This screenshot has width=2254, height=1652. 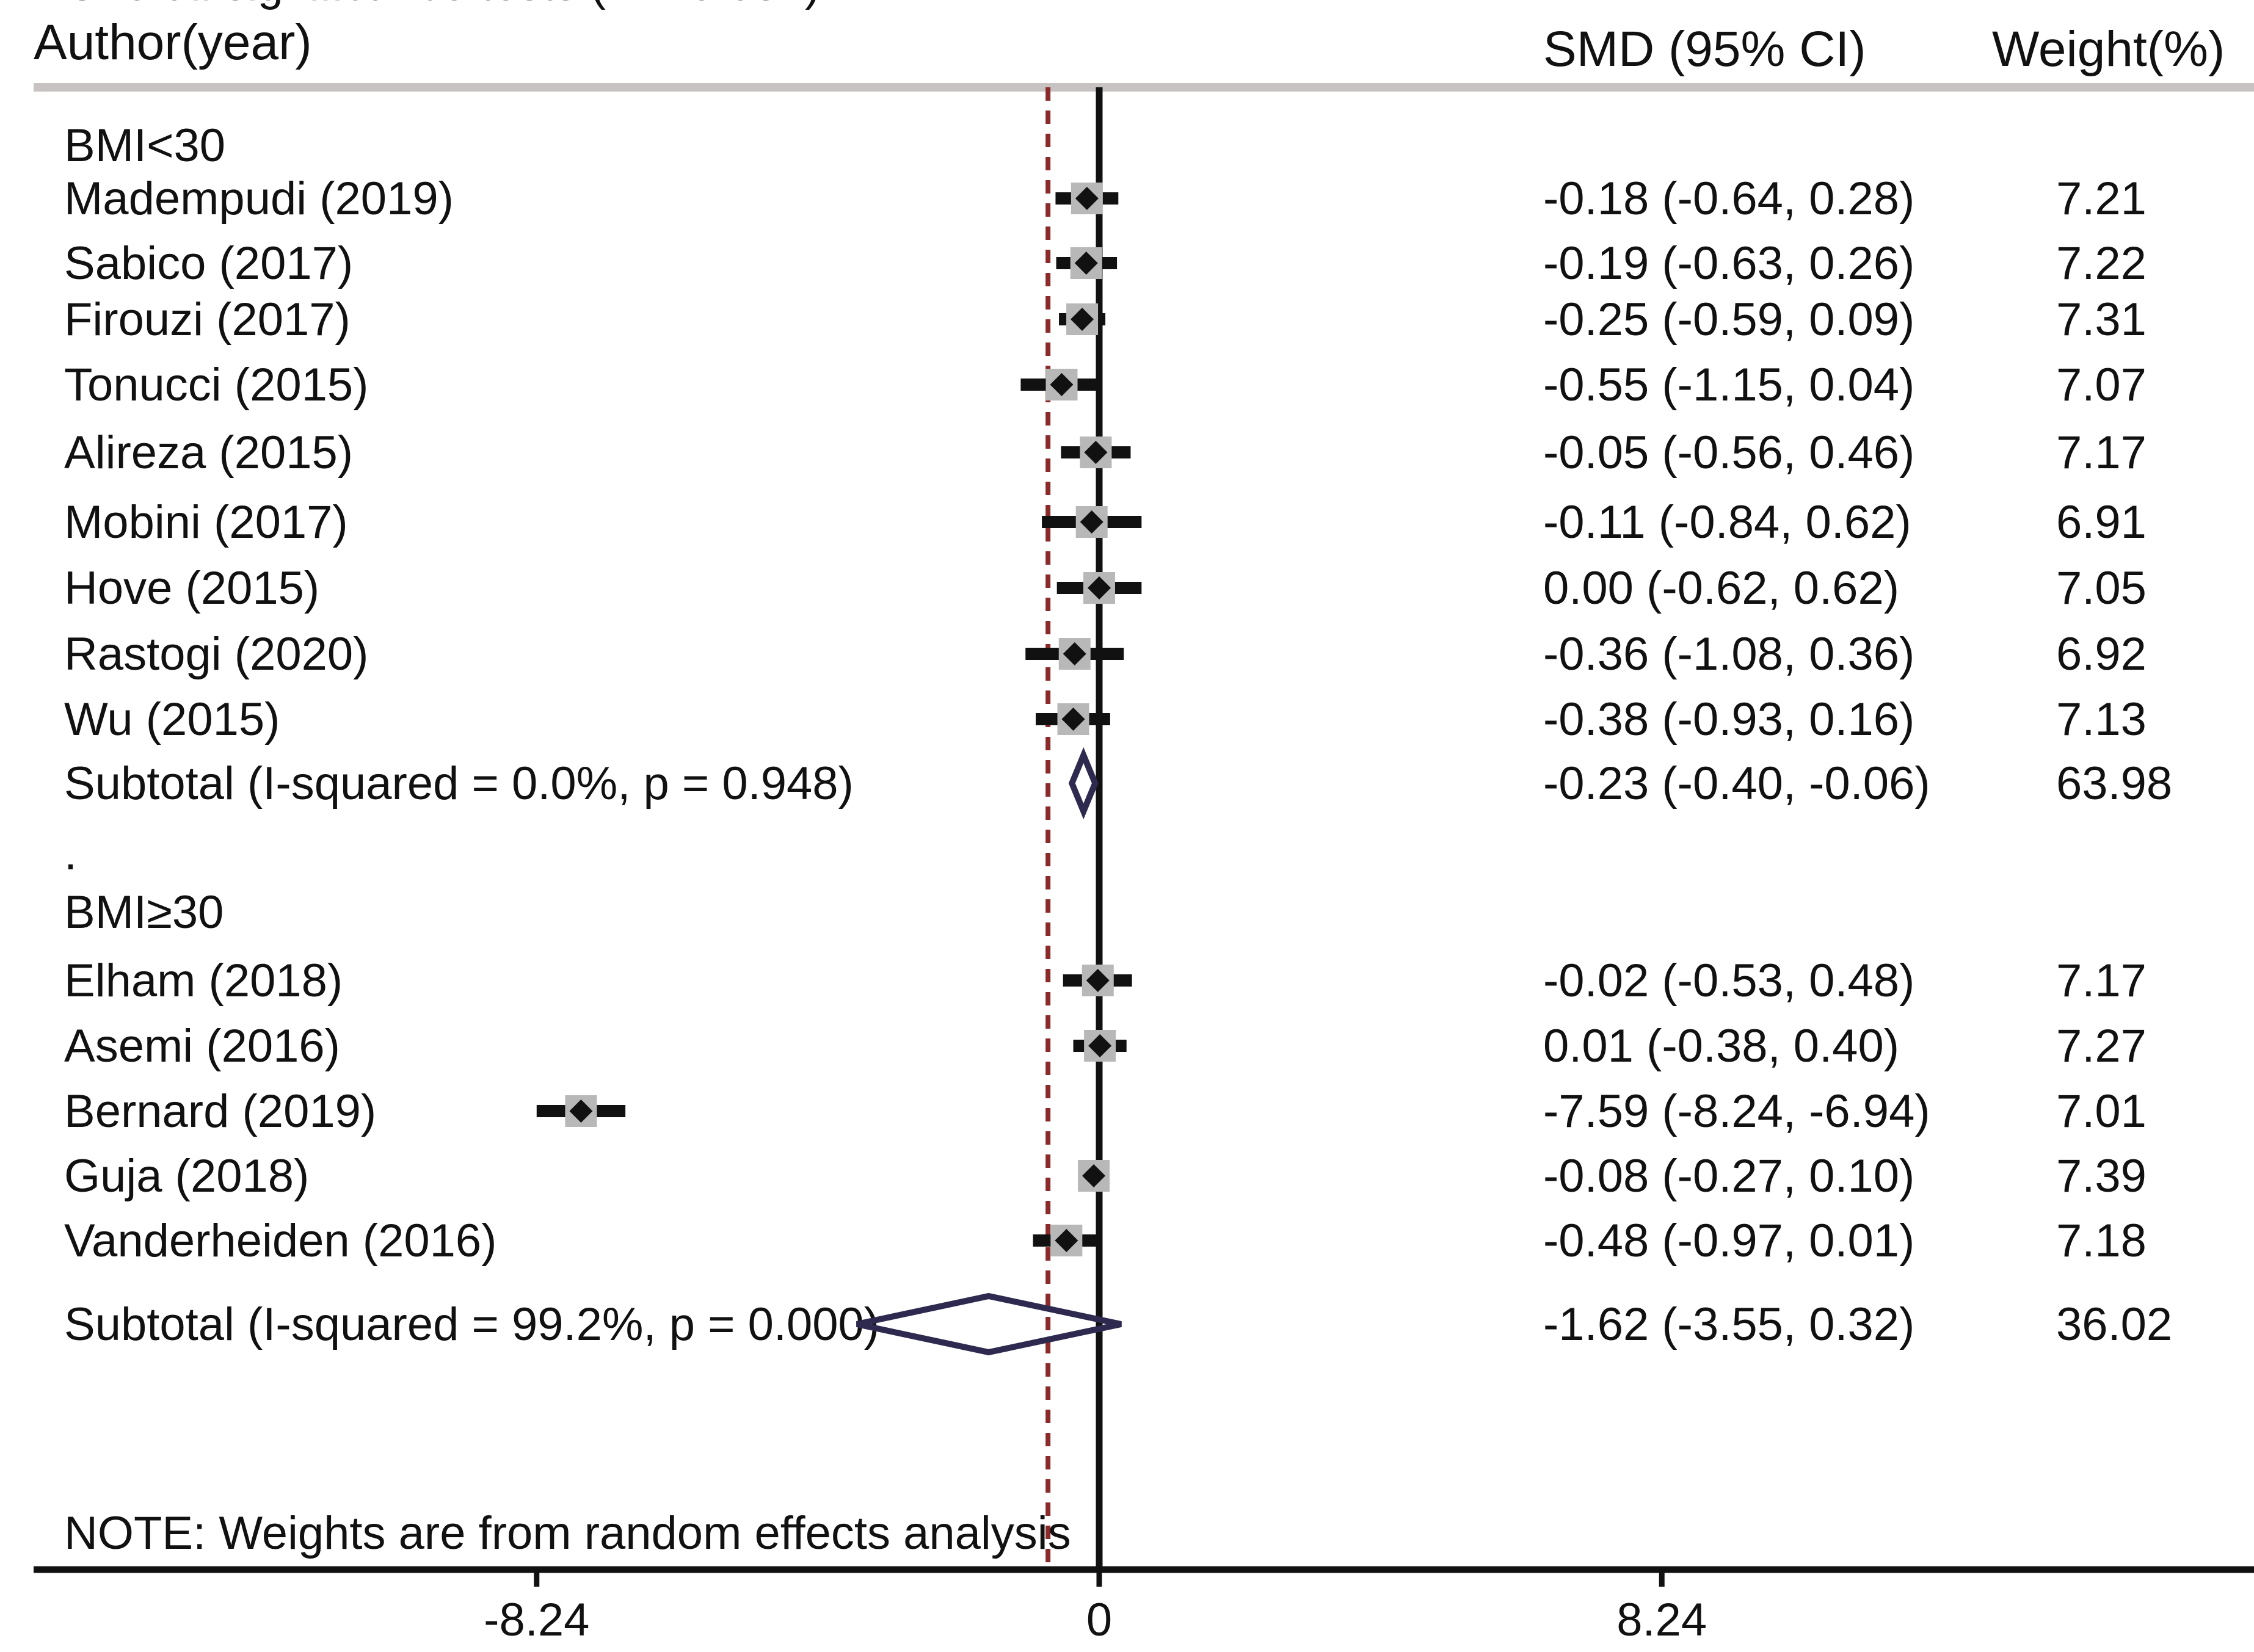 What do you see at coordinates (280, 1241) in the screenshot?
I see `study-label: Vanderheiden (2016)` at bounding box center [280, 1241].